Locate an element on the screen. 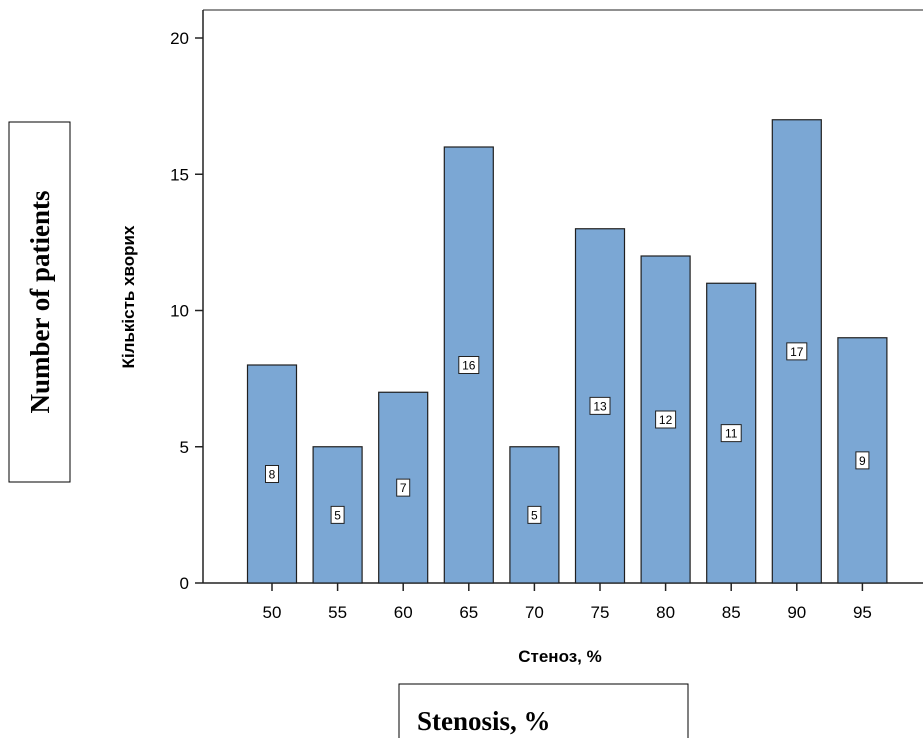 Image resolution: width=923 pixels, height=738 pixels. data-label: 7 is located at coordinates (403, 488).